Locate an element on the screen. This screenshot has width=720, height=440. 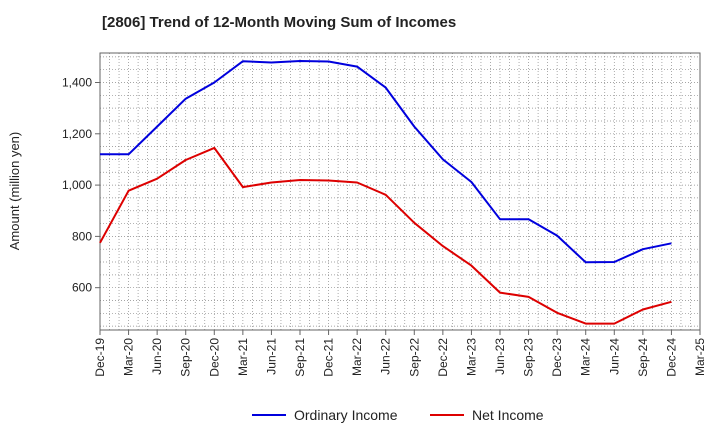
legend: Ordinary Income Net Income is located at coordinates (398, 415).